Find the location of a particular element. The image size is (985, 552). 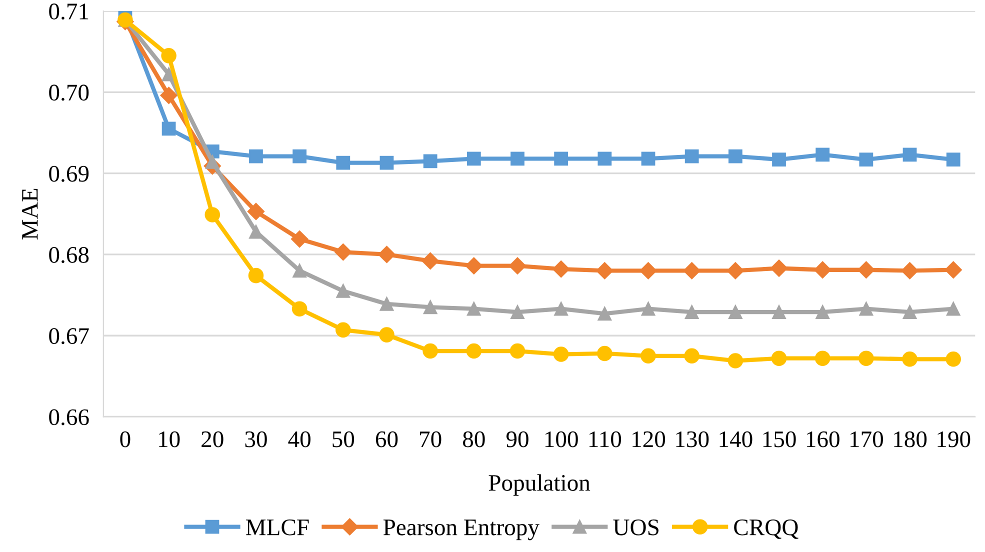

x-tick-label: 20 is located at coordinates (213, 439).